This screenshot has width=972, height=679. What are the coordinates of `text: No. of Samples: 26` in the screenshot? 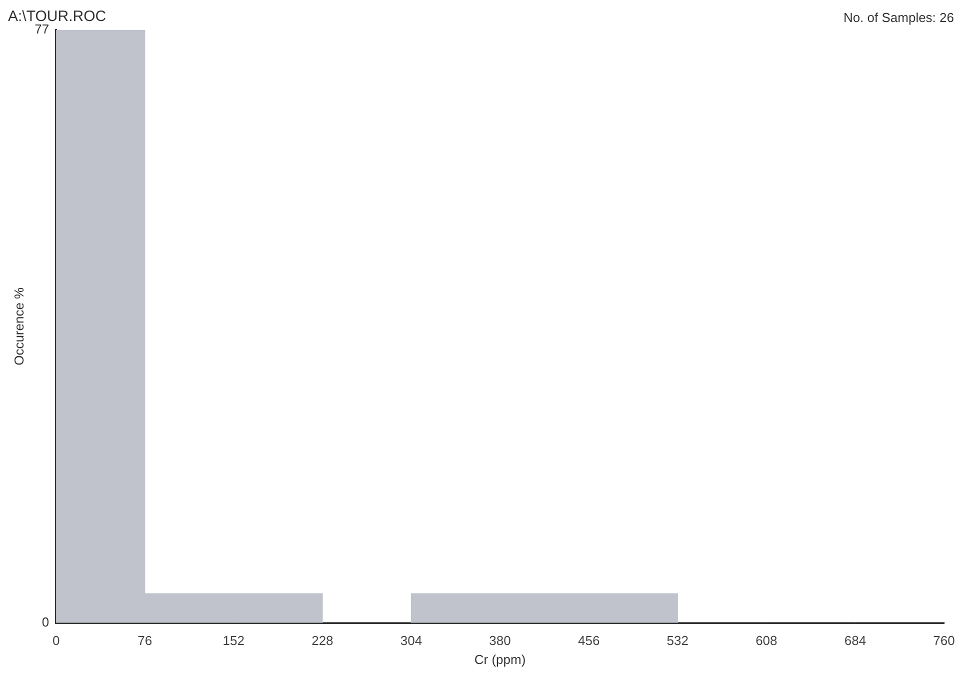 It's located at (898, 17).